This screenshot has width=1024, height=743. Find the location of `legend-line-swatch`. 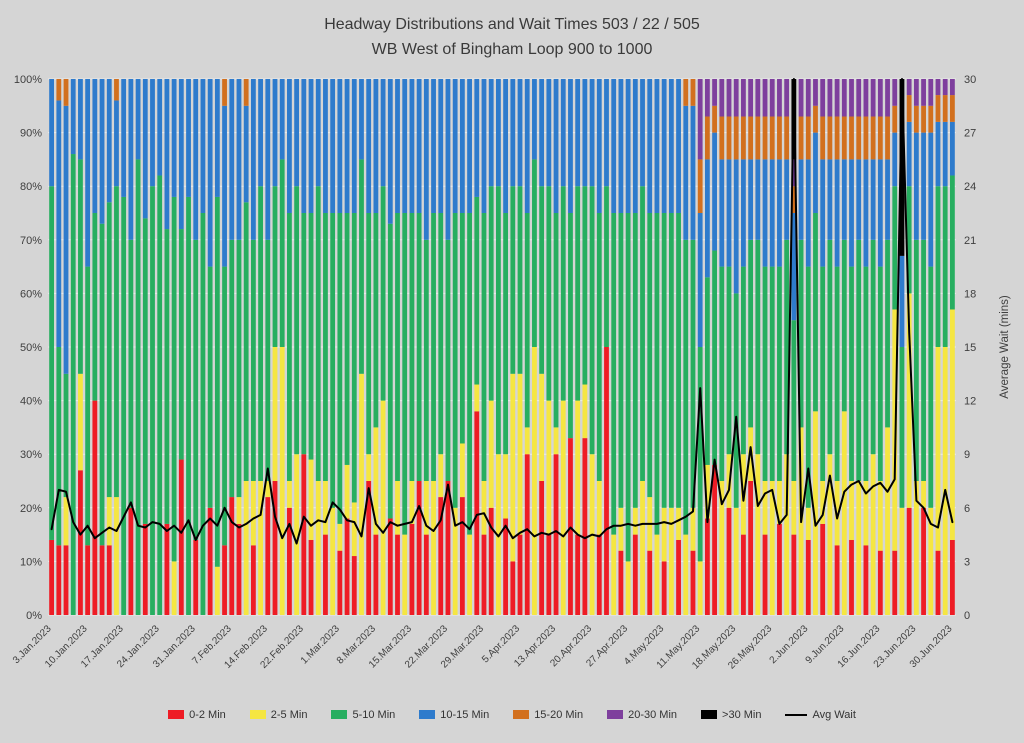

legend-line-swatch is located at coordinates (796, 714).